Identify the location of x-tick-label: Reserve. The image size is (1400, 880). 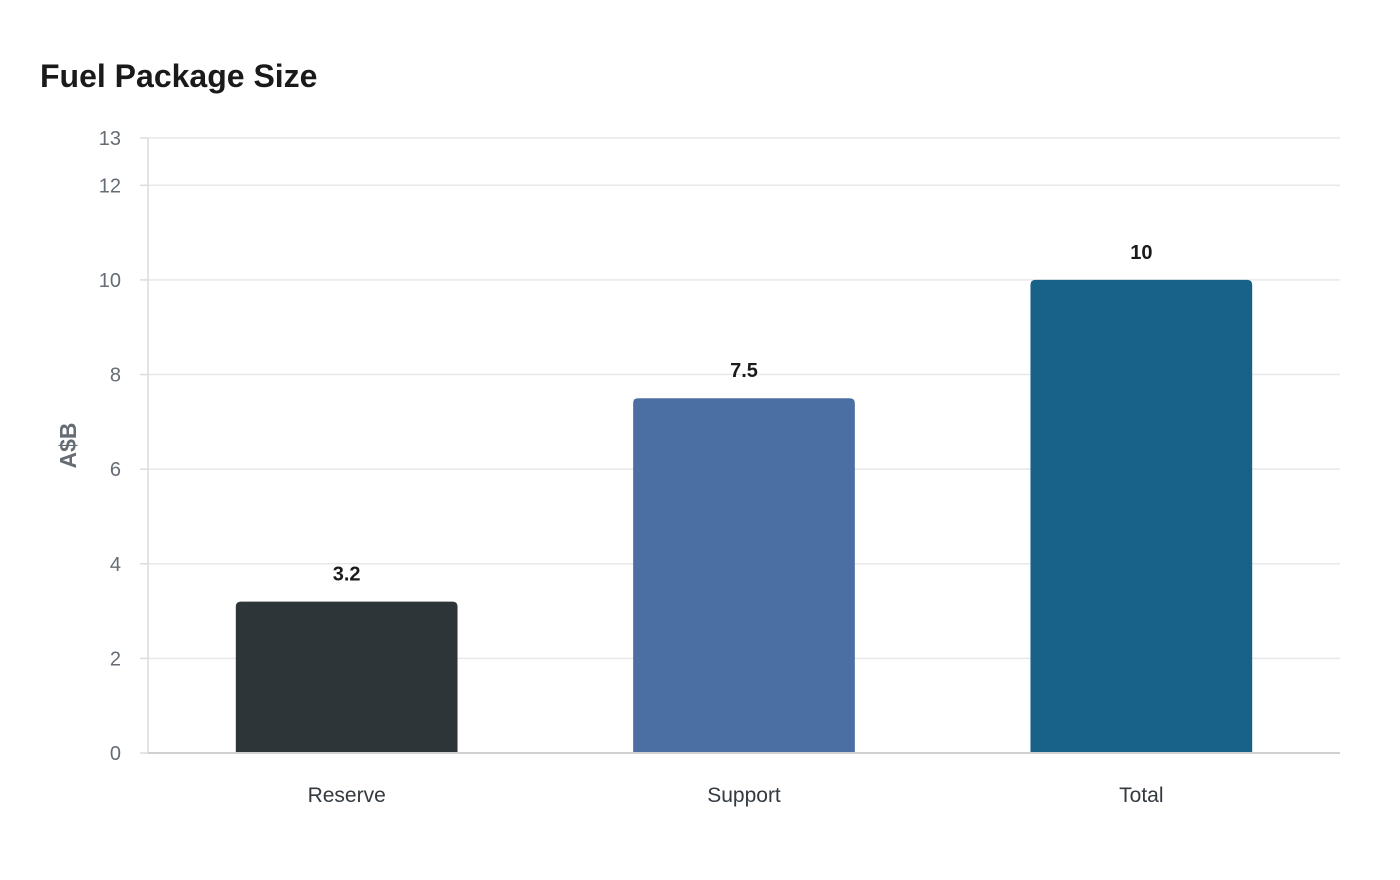
(347, 795).